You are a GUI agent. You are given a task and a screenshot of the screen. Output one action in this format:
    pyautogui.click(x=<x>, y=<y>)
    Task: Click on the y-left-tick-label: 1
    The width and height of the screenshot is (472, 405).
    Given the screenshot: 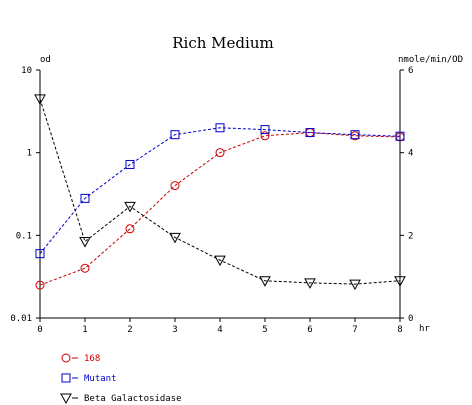 What is the action you would take?
    pyautogui.click(x=29, y=154)
    